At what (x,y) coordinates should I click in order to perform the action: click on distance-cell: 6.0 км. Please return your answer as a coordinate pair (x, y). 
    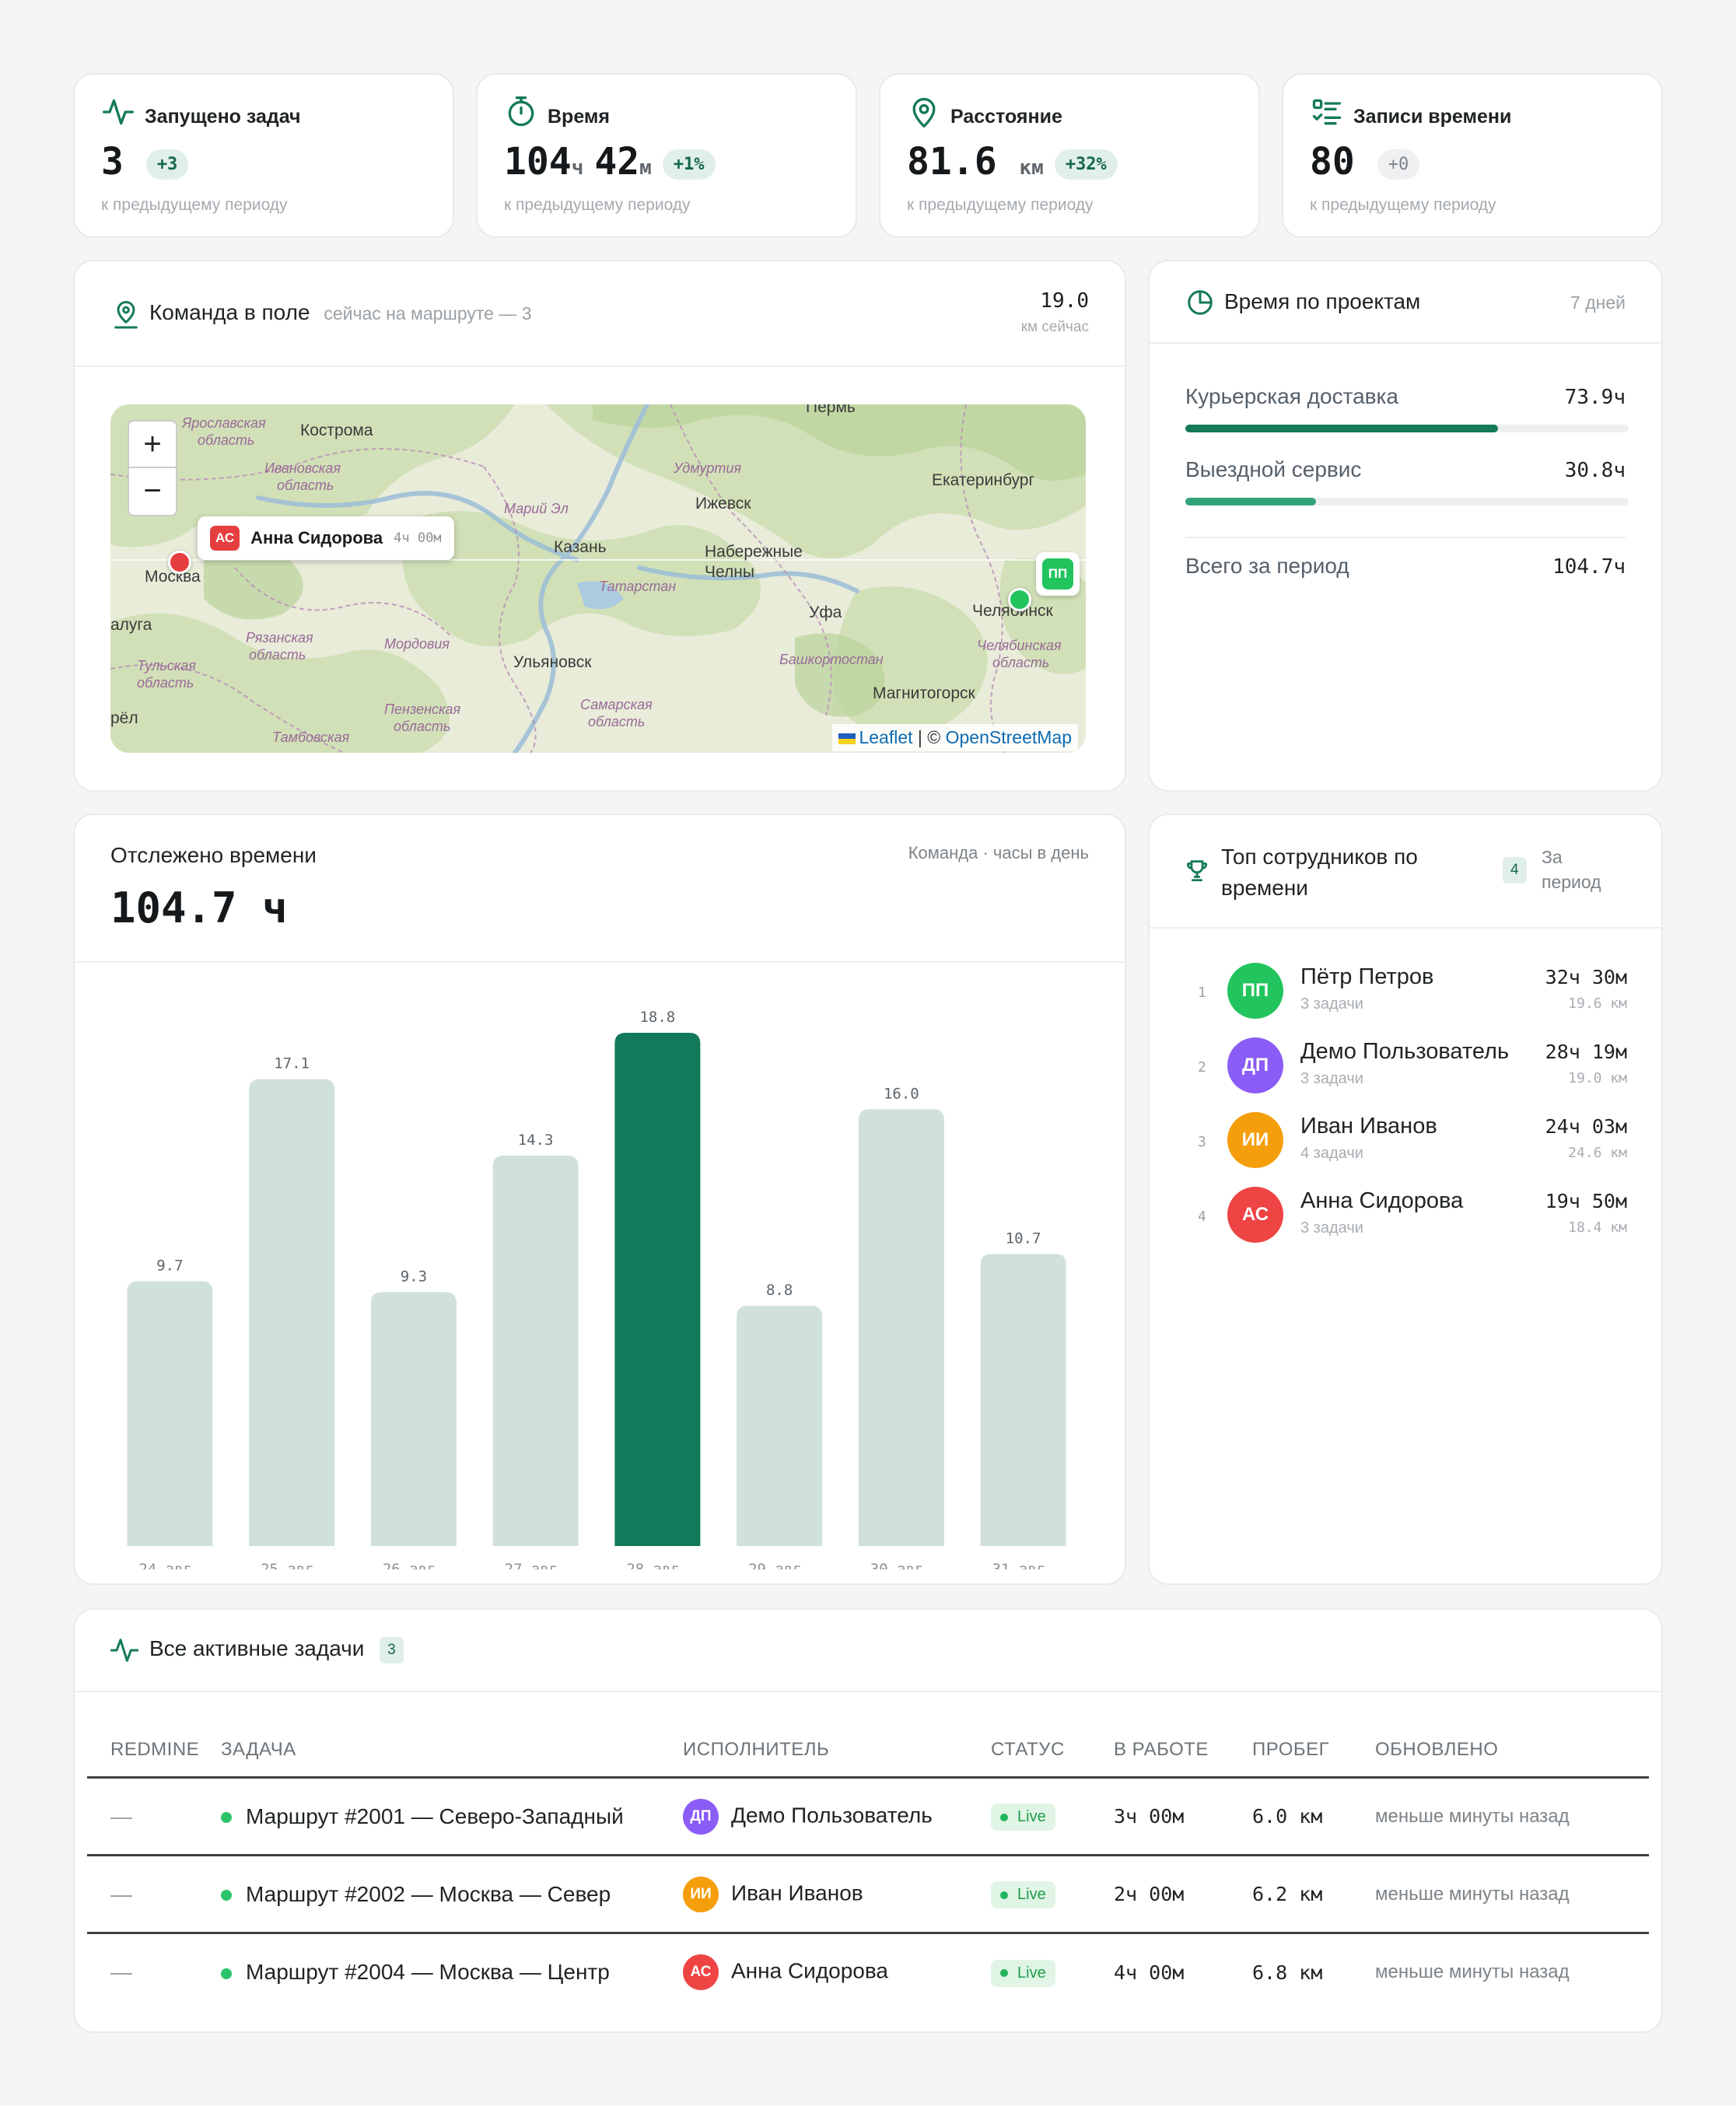
    Looking at the image, I should click on (1314, 1816).